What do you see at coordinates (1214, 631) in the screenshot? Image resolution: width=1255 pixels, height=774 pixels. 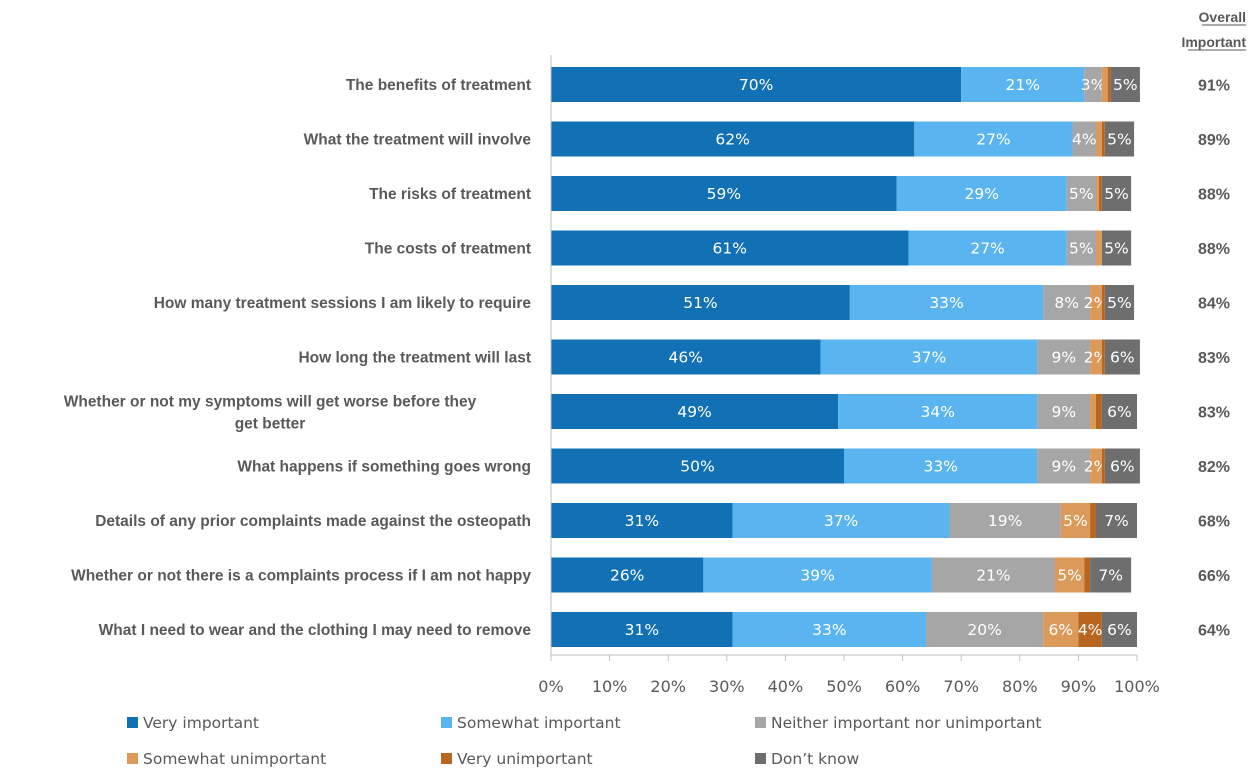 I see `overall-important-value: 64%` at bounding box center [1214, 631].